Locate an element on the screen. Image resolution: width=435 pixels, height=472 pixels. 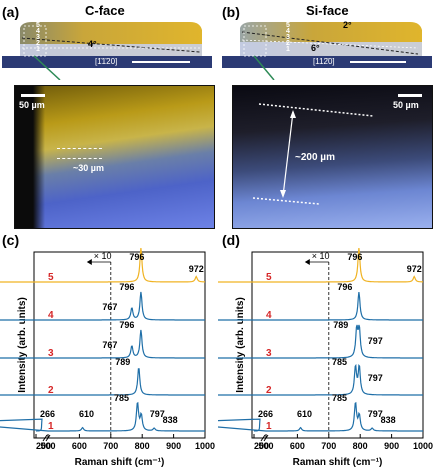
panel-label-b: (b) is located at coordinates (231, 12).